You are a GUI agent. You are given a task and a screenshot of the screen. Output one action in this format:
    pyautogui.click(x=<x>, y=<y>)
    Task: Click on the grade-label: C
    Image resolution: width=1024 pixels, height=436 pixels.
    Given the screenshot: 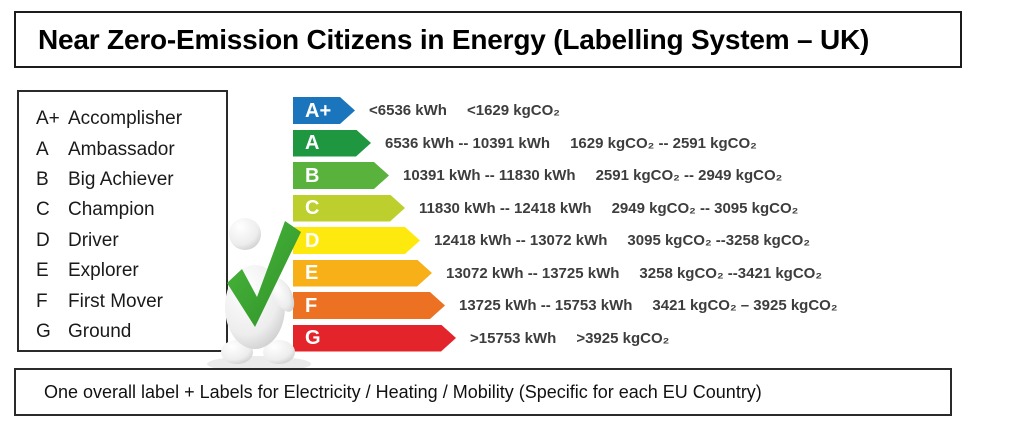 What is the action you would take?
    pyautogui.click(x=312, y=208)
    